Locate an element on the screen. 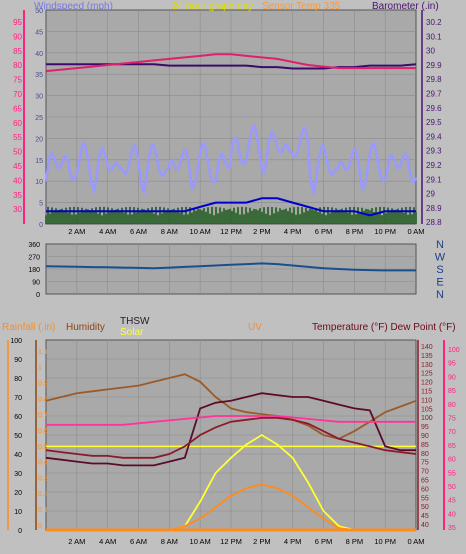  tick-label-p1-left: 50 is located at coordinates (17, 152).